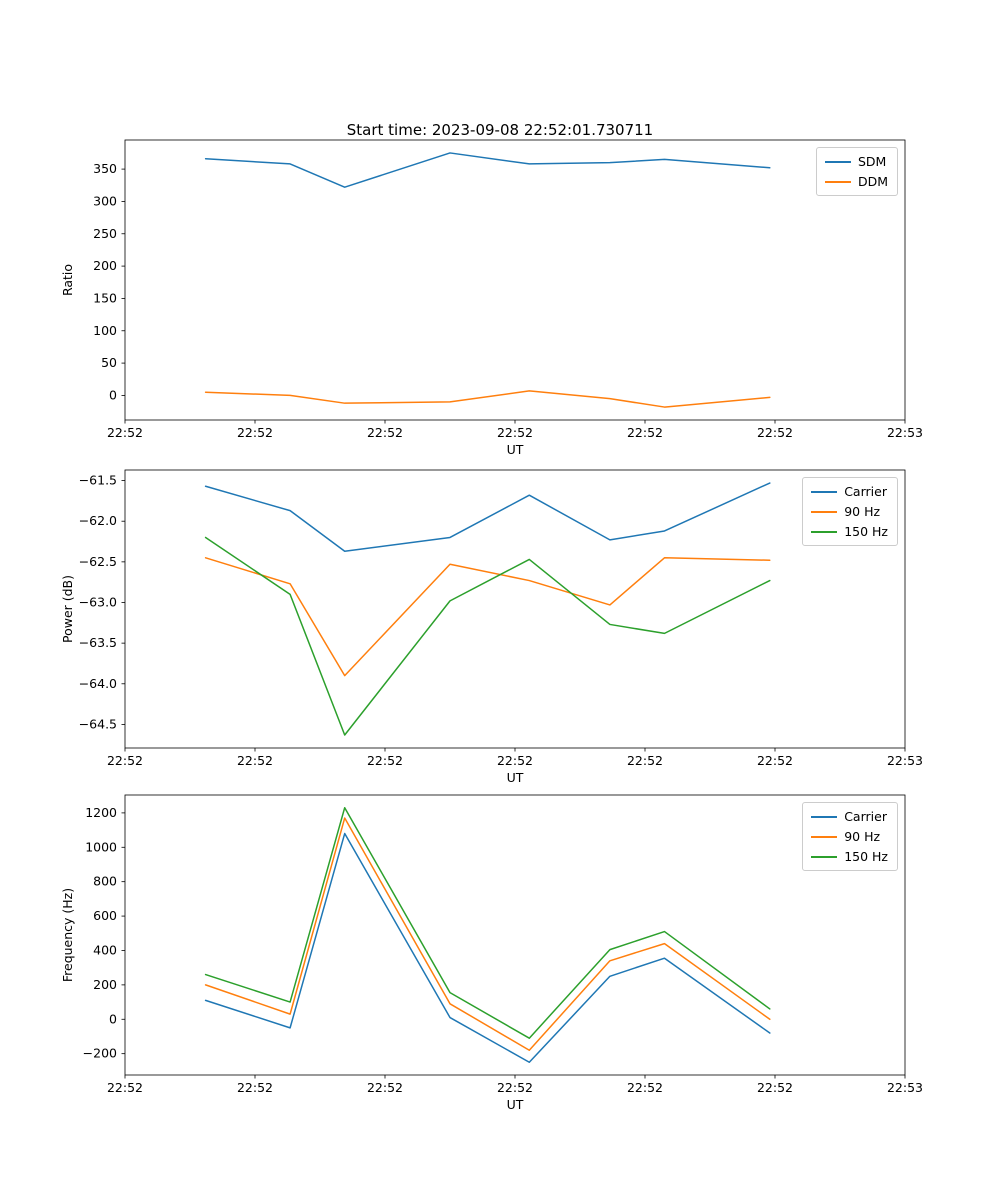 This screenshot has width=1000, height=1200. What do you see at coordinates (67, 280) in the screenshot?
I see `y-axis-label: Ratio` at bounding box center [67, 280].